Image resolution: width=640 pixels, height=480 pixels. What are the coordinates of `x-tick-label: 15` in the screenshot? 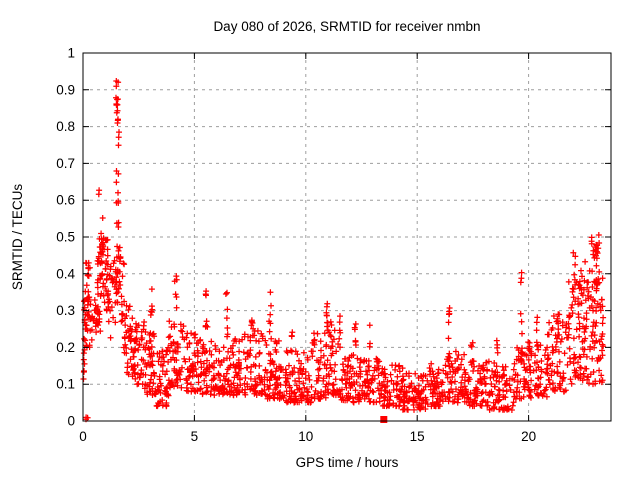 It's located at (417, 436).